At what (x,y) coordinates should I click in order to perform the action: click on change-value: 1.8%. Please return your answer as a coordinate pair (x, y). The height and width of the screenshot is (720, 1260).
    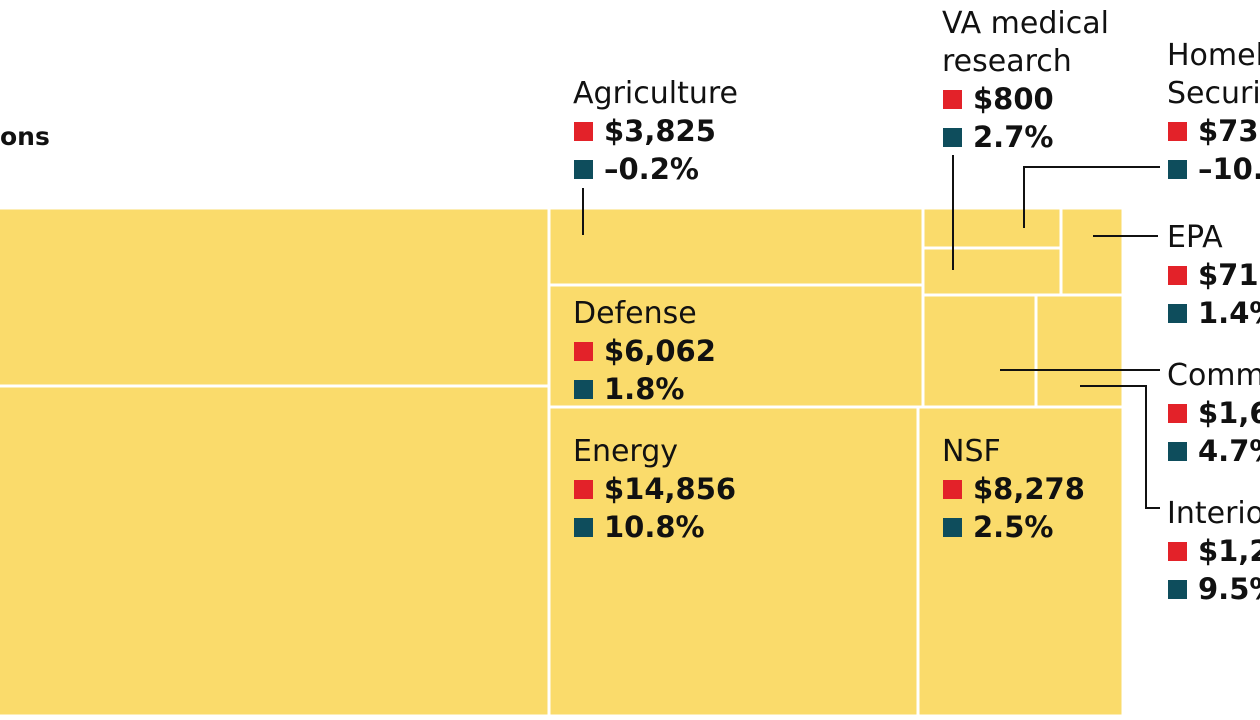
    Looking at the image, I should click on (644, 389).